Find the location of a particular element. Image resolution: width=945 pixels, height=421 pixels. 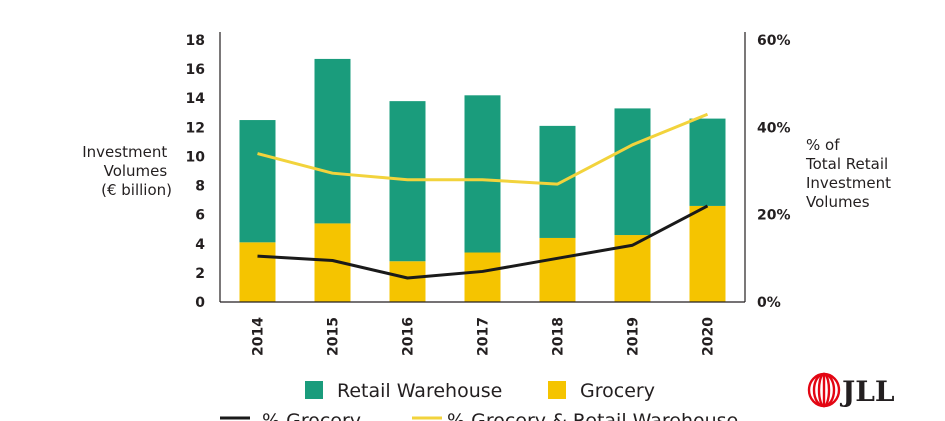

x-ticks: 2014 2015 2016 2017 2018 2019 2020 is located at coordinates (484, 336).